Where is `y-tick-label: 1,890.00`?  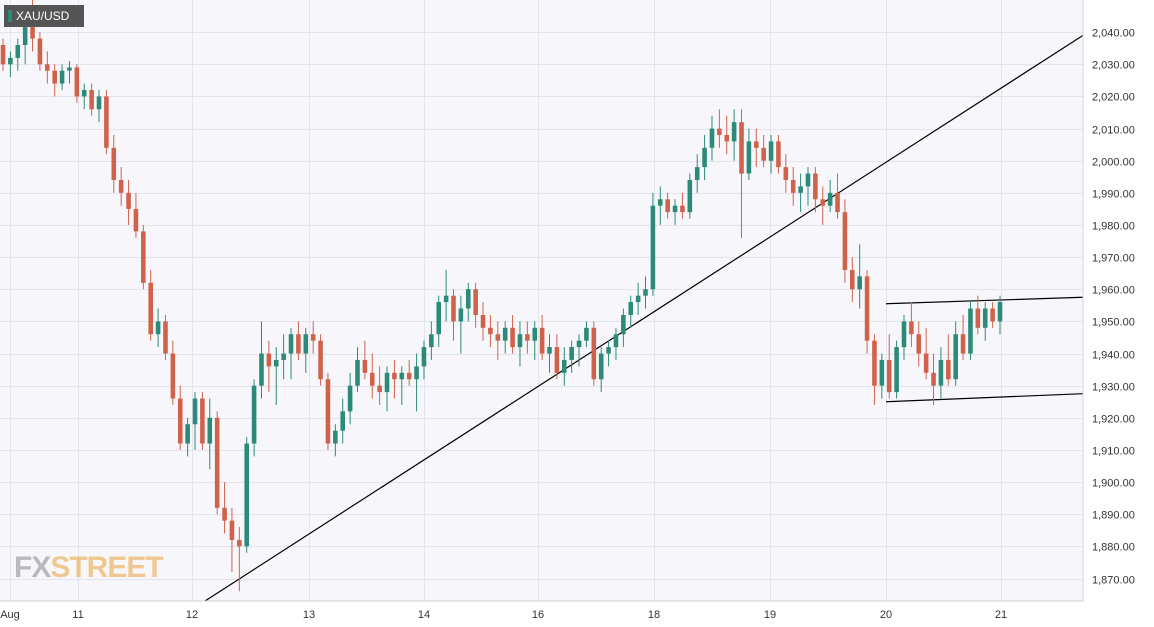
y-tick-label: 1,890.00 is located at coordinates (1113, 516).